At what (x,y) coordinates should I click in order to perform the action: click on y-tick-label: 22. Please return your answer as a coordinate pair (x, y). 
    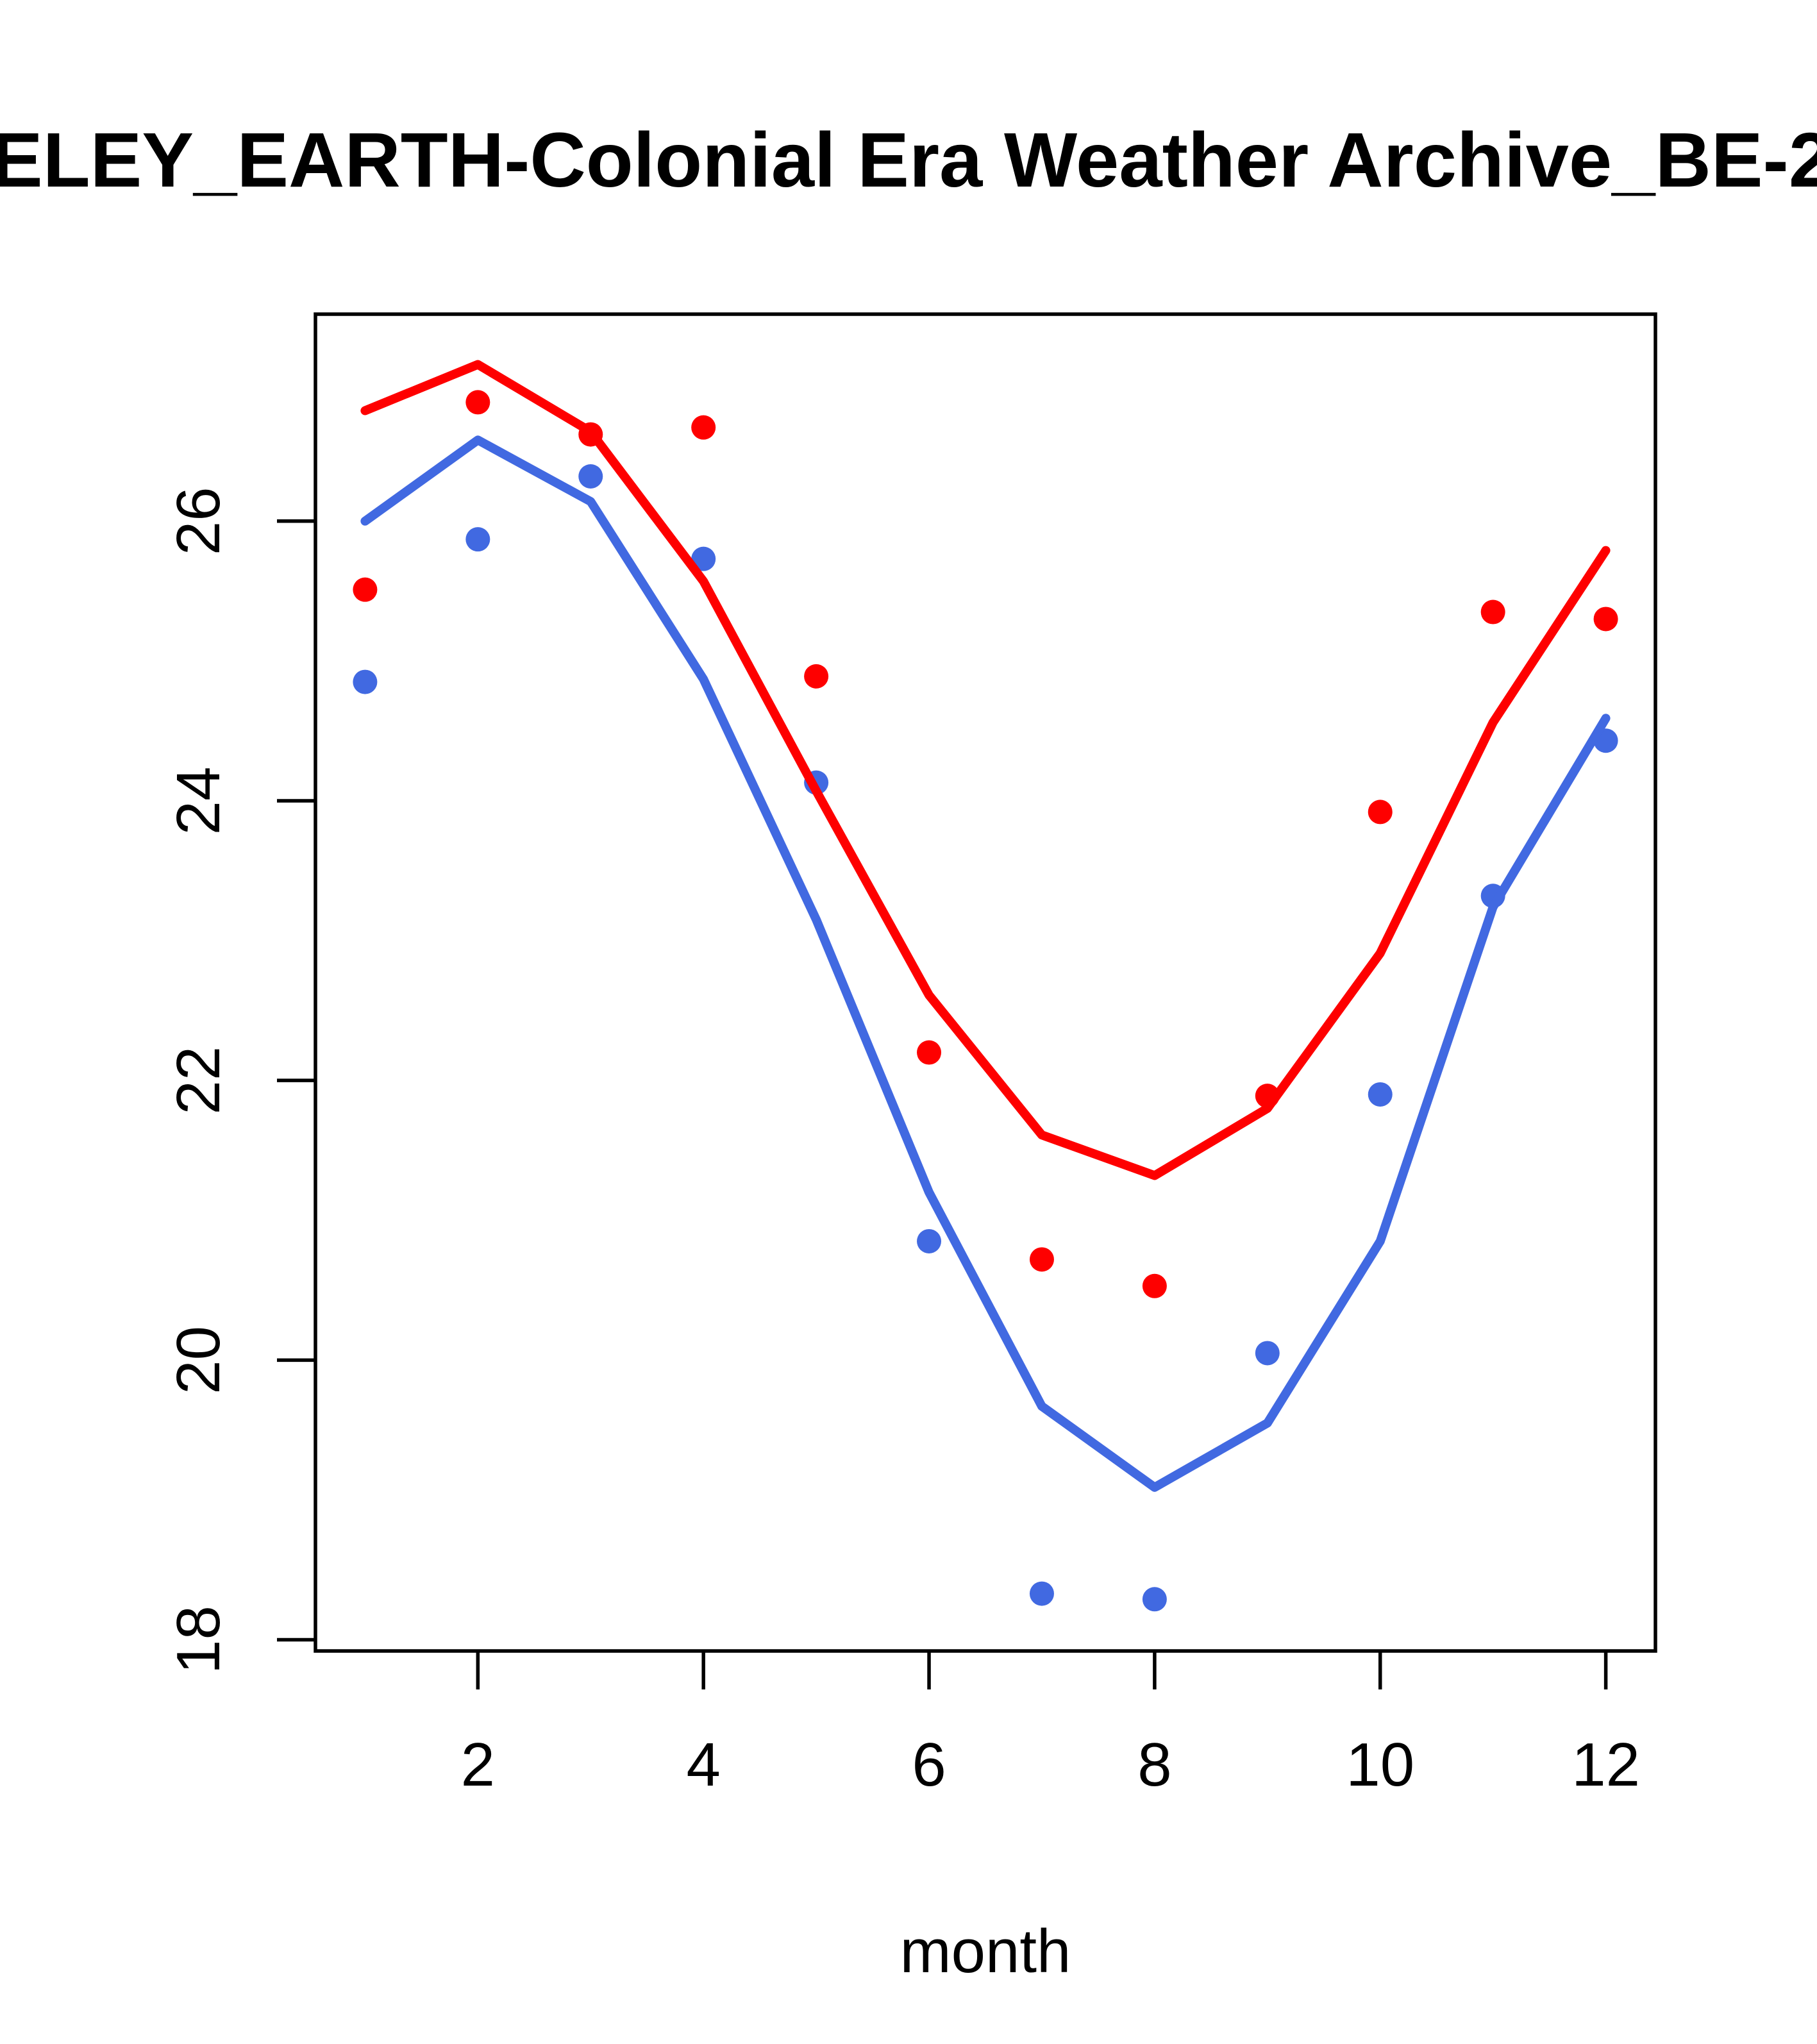
    Looking at the image, I should click on (198, 1080).